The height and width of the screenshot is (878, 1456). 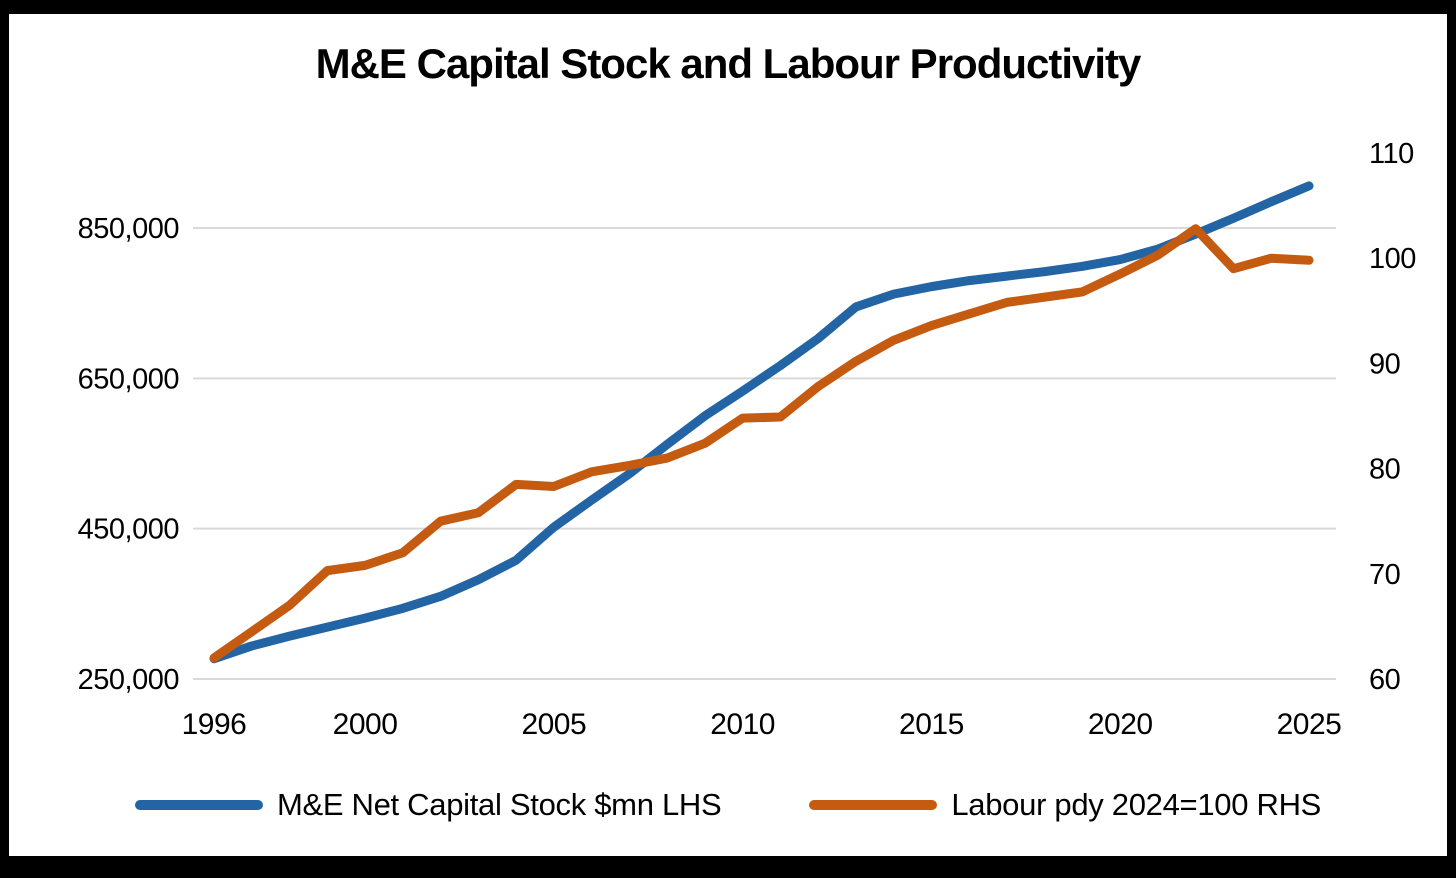 What do you see at coordinates (214, 724) in the screenshot?
I see `x-axis-tick-label: 1996` at bounding box center [214, 724].